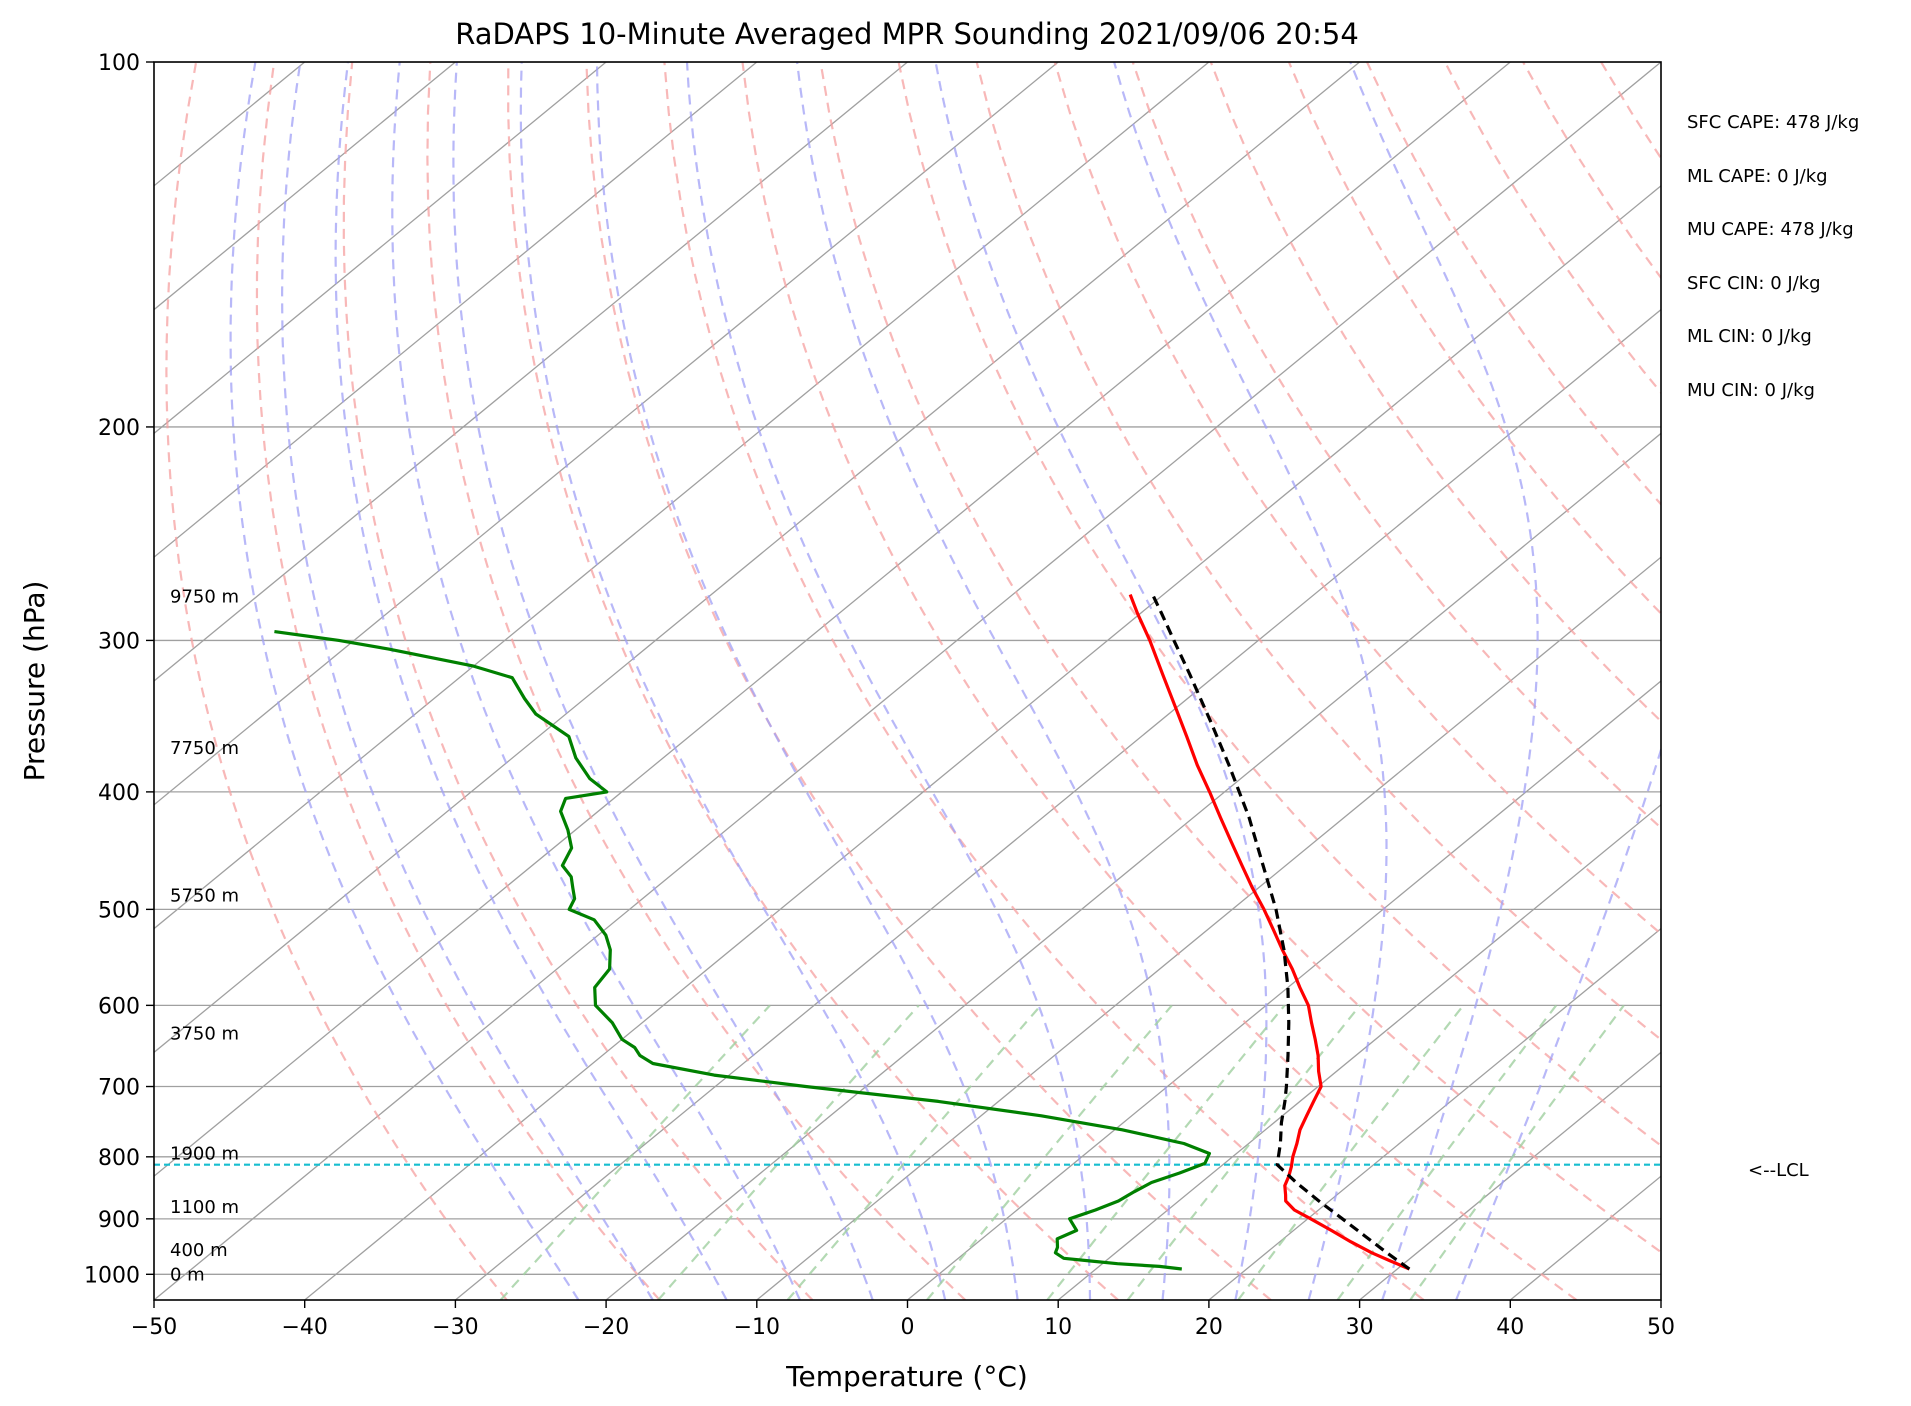 The height and width of the screenshot is (1406, 1911). What do you see at coordinates (199, 1250) in the screenshot?
I see `height-label: 400 m` at bounding box center [199, 1250].